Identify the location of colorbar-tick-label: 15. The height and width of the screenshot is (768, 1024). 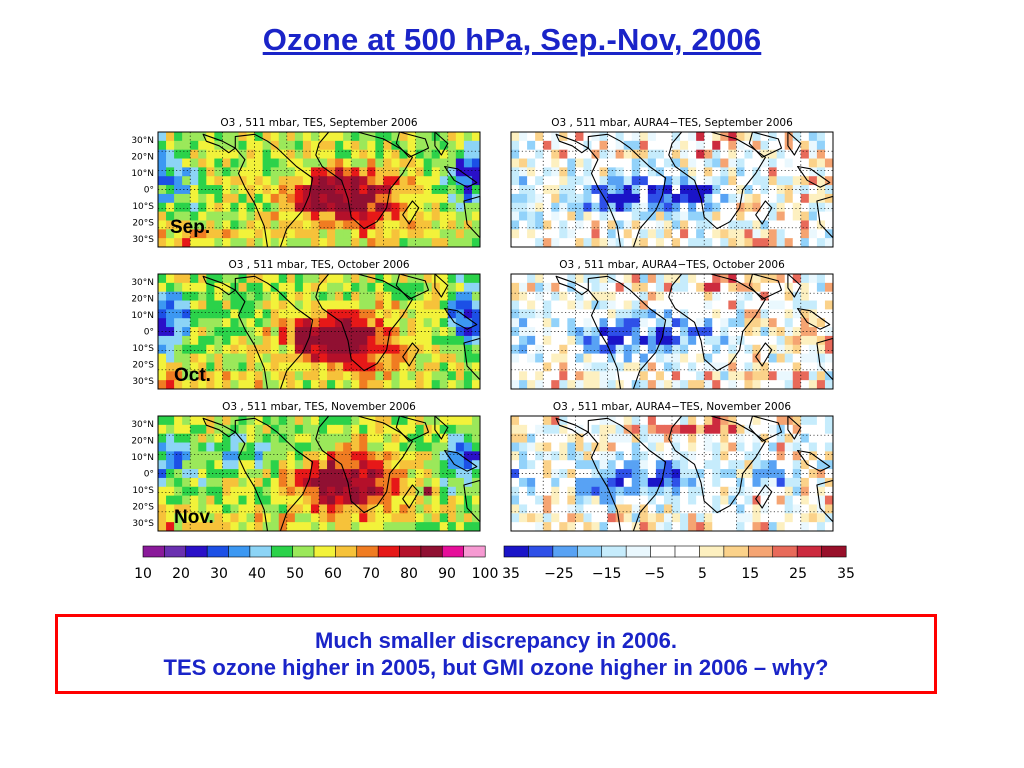
(750, 574).